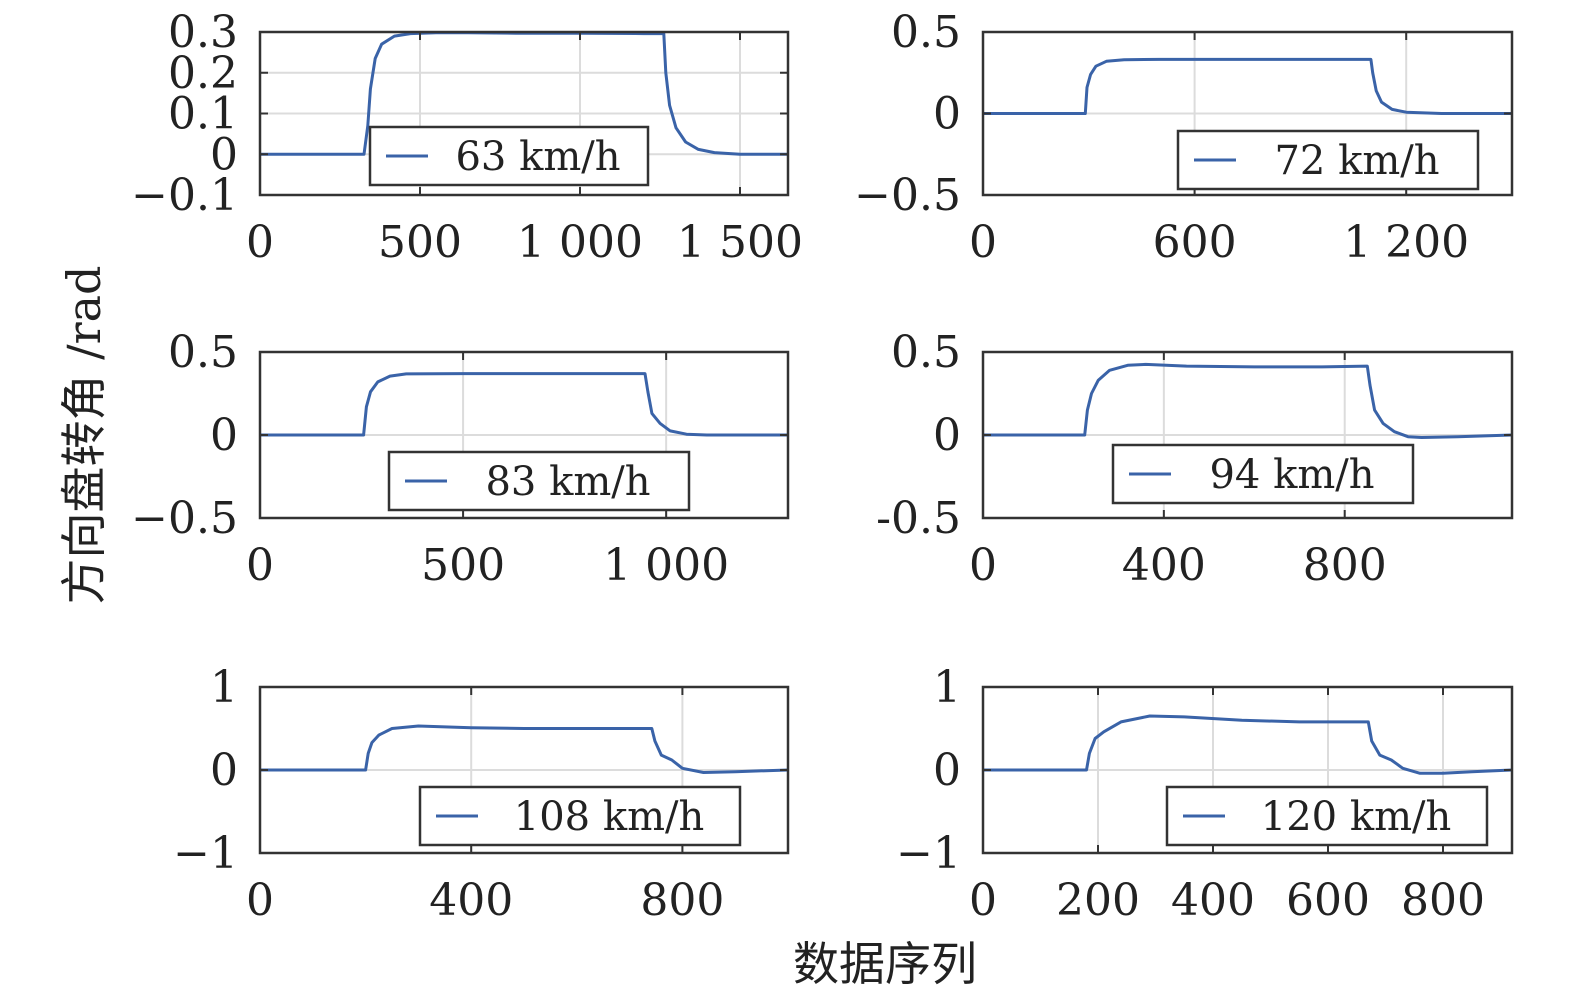 This screenshot has height=995, width=1575. I want to click on y-tick-label: 0.3, so click(203, 32).